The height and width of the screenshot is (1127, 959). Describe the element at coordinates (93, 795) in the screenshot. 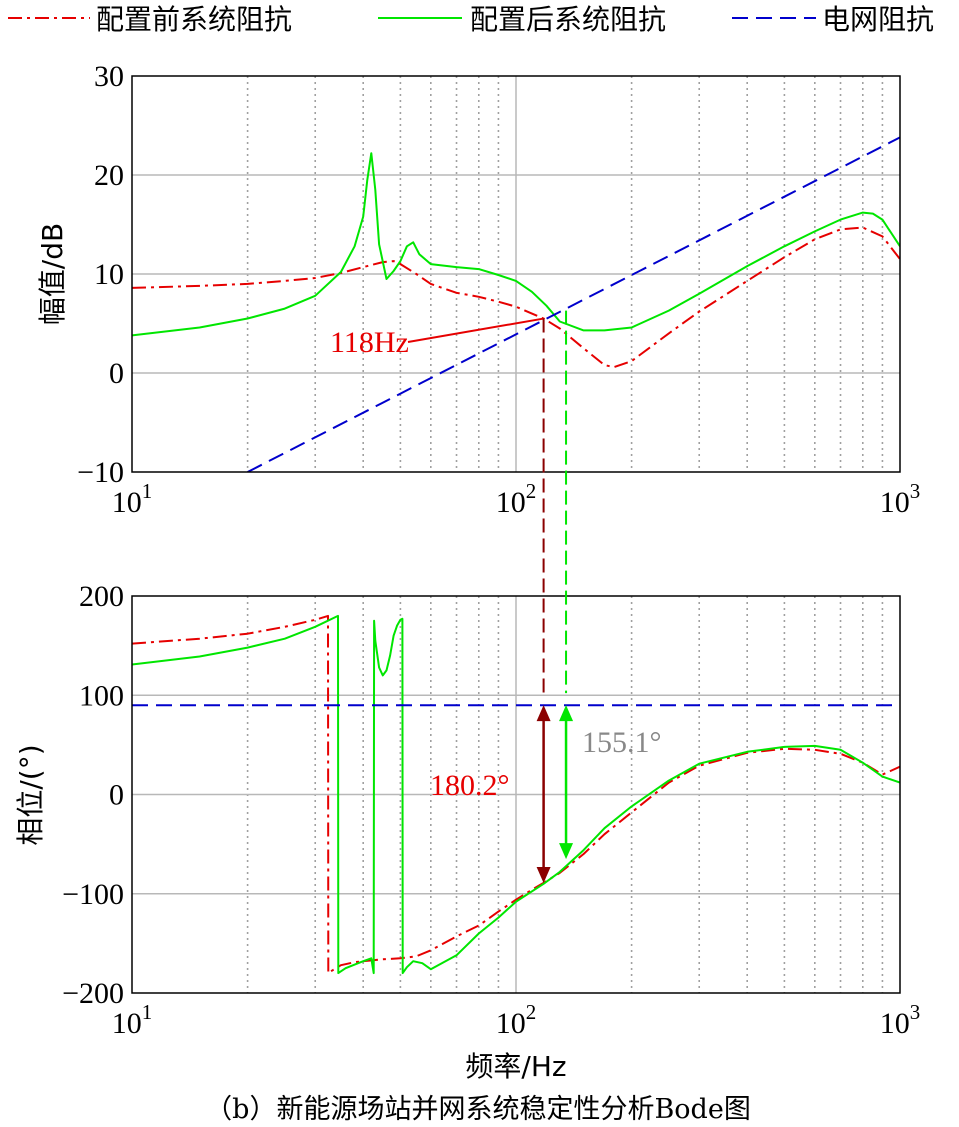

I see `phase-y-ticks: 200 100 0 −100 −200` at that location.